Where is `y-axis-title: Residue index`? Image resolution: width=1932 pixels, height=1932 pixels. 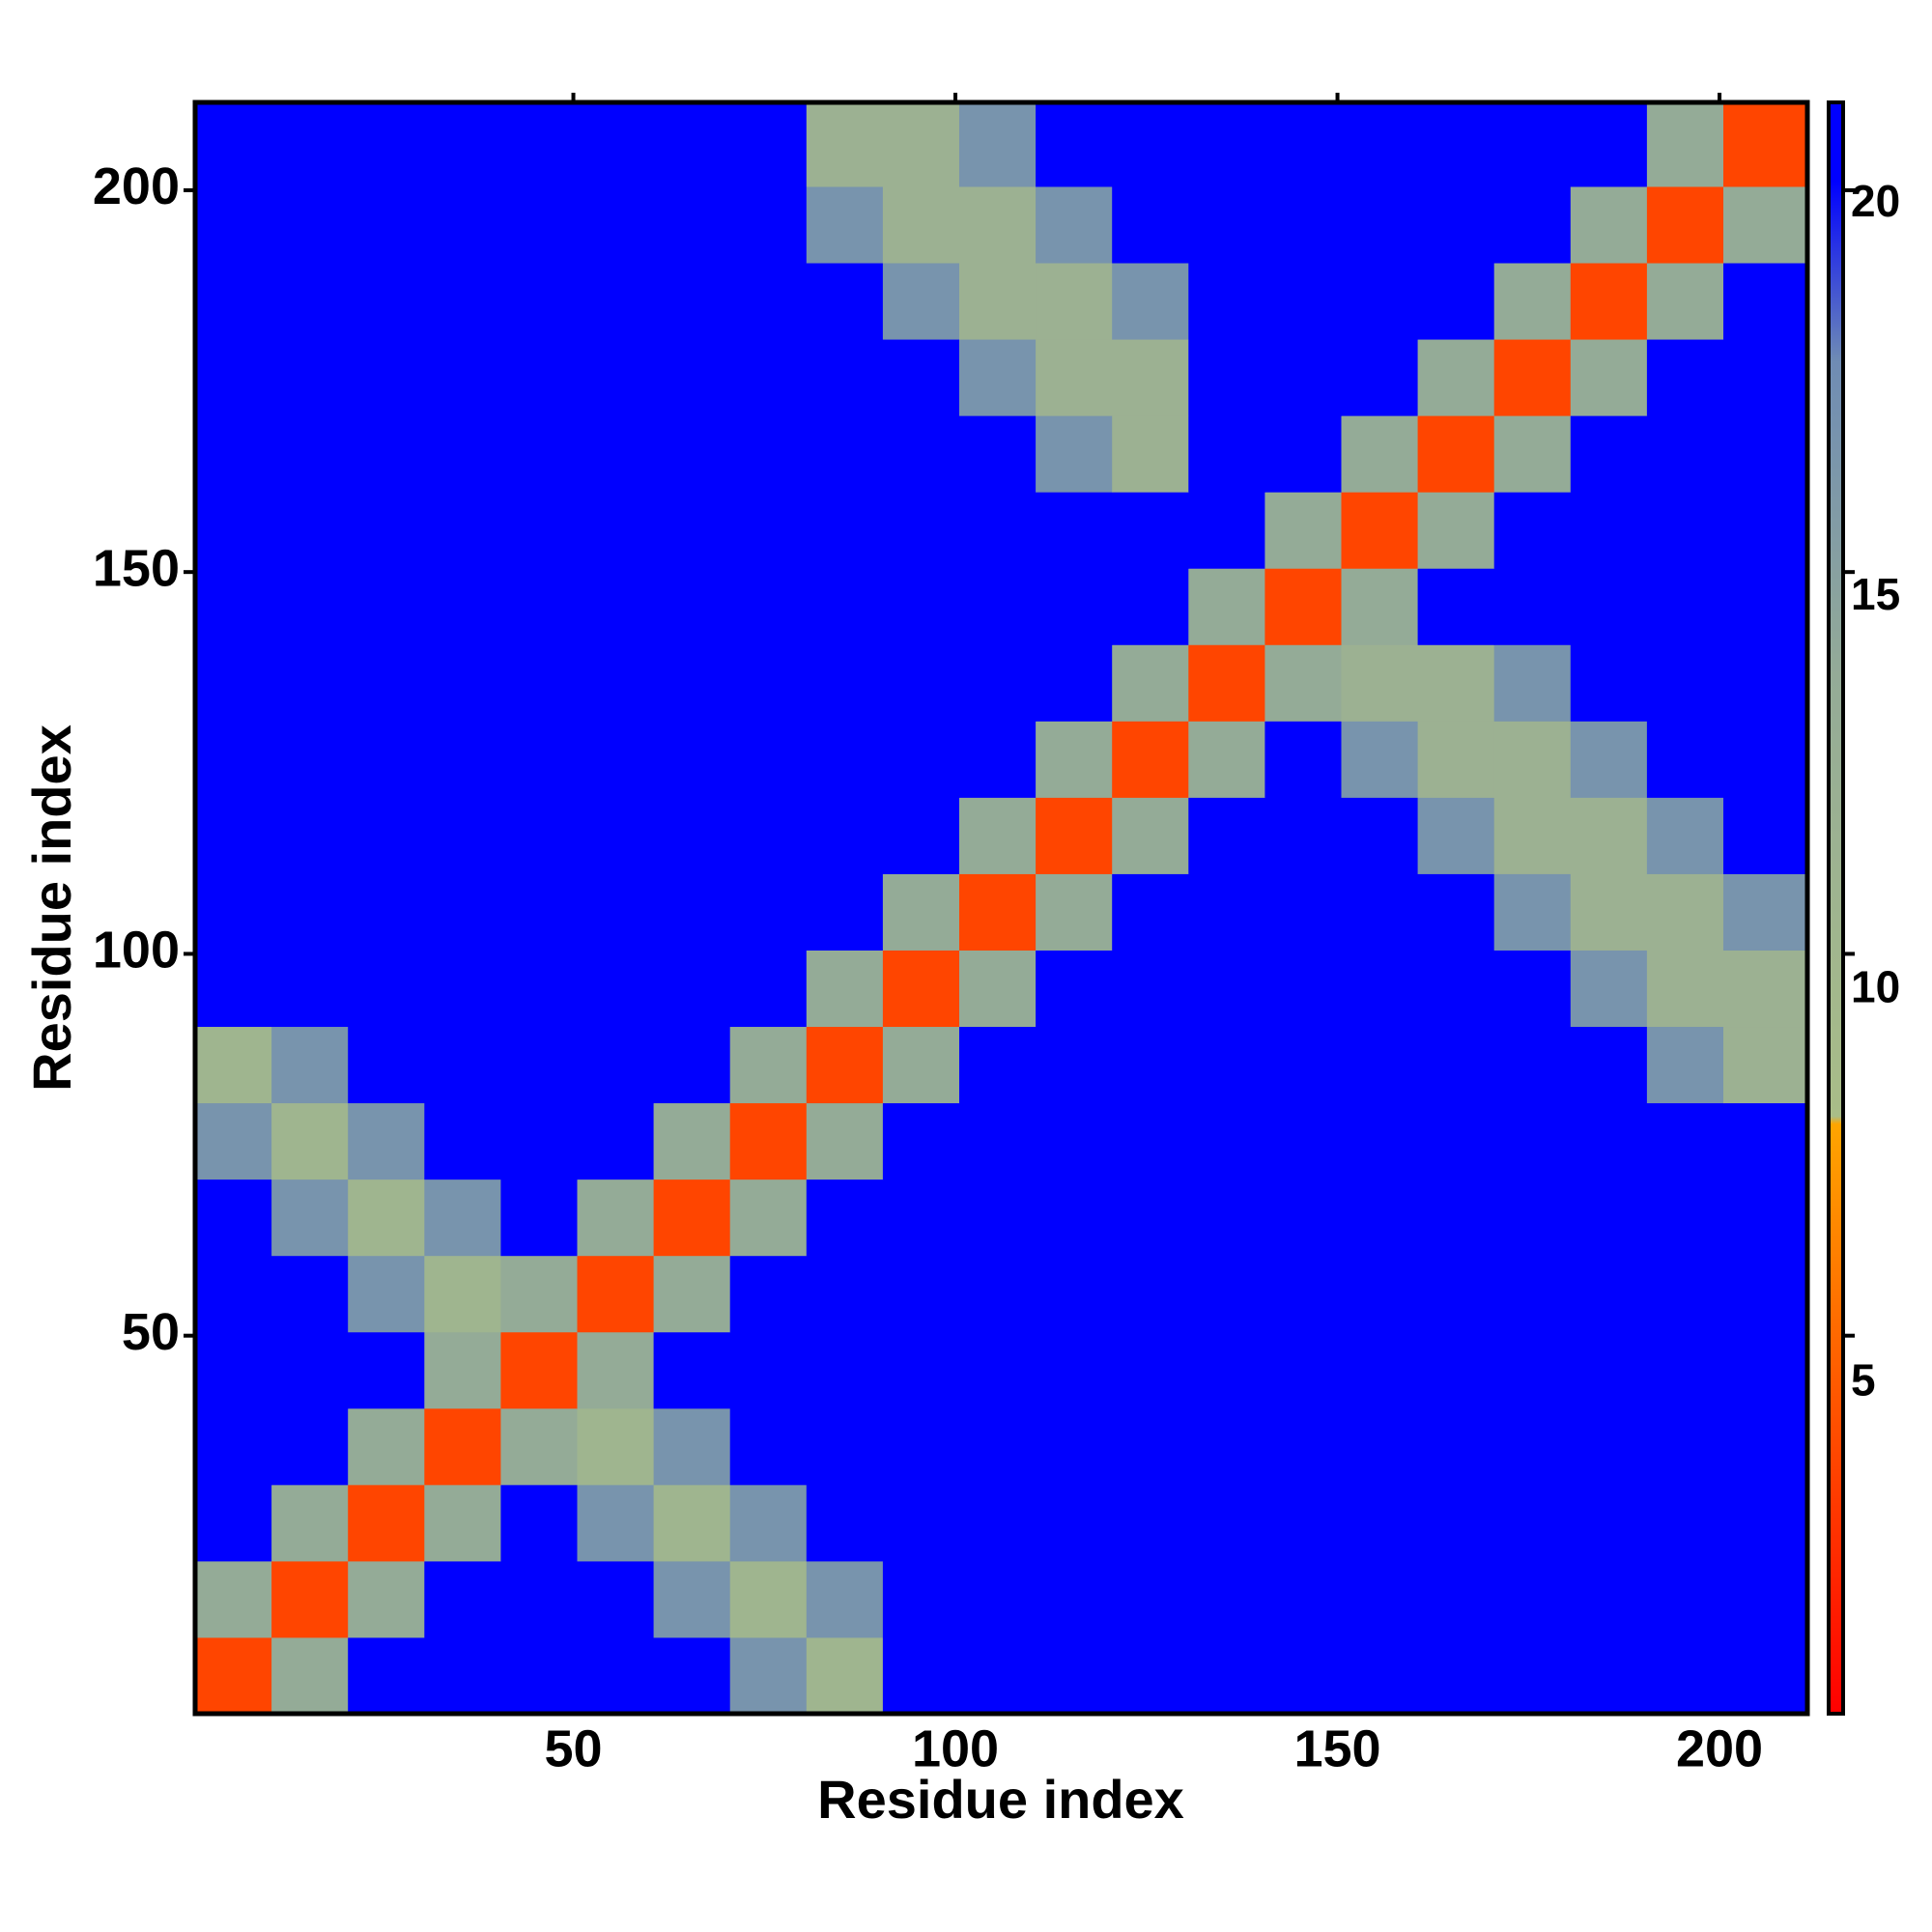
y-axis-title: Residue index is located at coordinates (51, 908).